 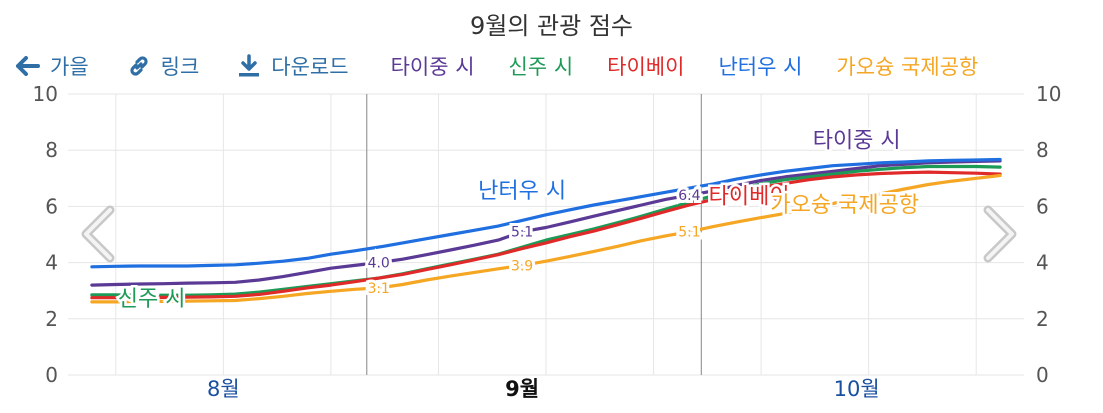 What do you see at coordinates (28, 66) in the screenshot?
I see `arrow-left-icon` at bounding box center [28, 66].